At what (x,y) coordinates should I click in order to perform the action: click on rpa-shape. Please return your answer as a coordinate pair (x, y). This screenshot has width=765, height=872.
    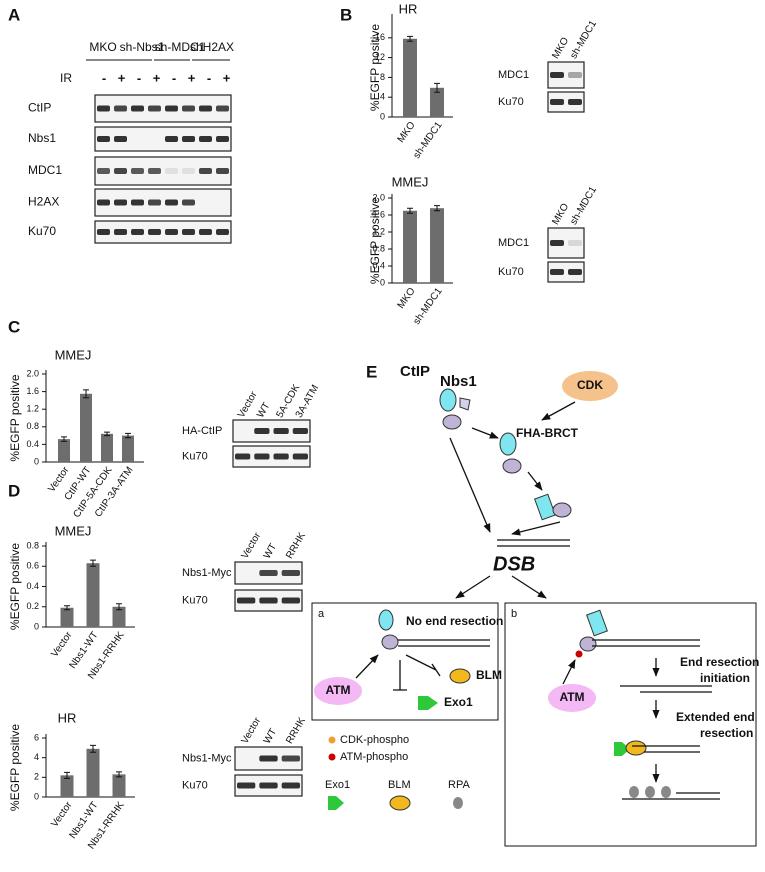
    Looking at the image, I should click on (666, 792).